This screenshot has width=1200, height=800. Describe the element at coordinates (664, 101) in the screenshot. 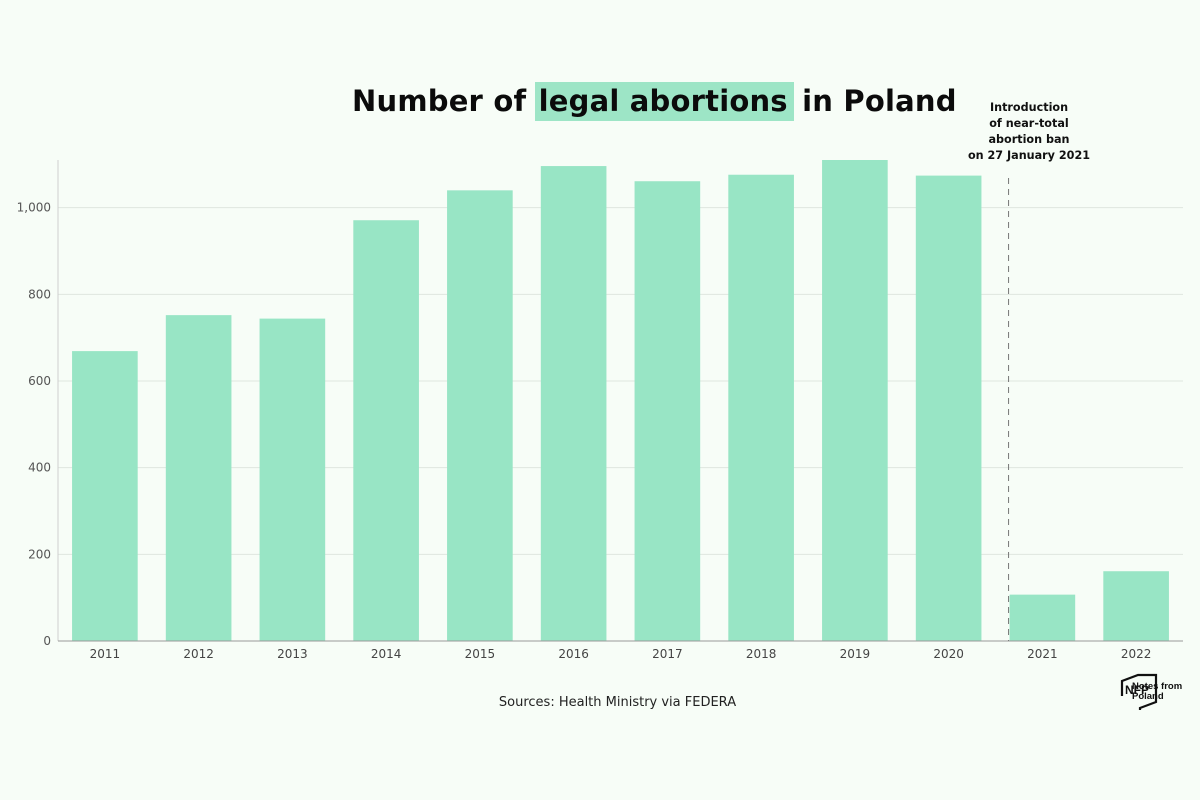

I see `title-highlight: legal abortions` at that location.